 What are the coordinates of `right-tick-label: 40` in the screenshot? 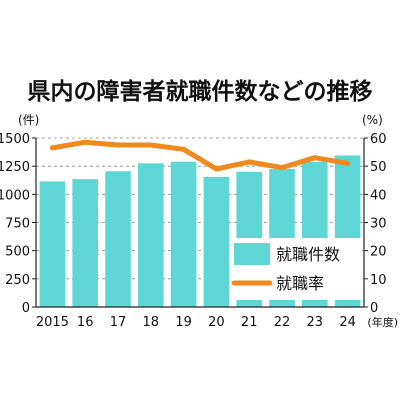 It's located at (378, 195).